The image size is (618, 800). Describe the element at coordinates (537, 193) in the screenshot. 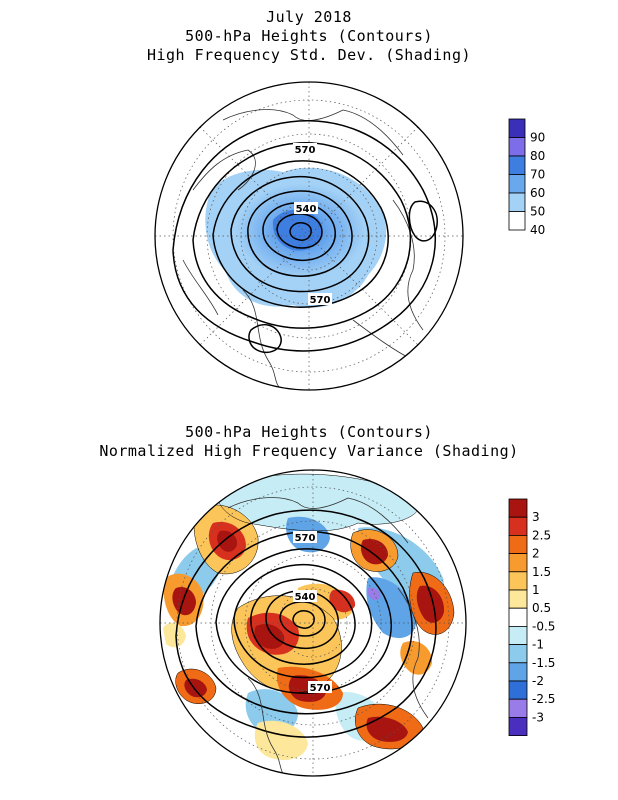

I see `legend-label: 60` at that location.